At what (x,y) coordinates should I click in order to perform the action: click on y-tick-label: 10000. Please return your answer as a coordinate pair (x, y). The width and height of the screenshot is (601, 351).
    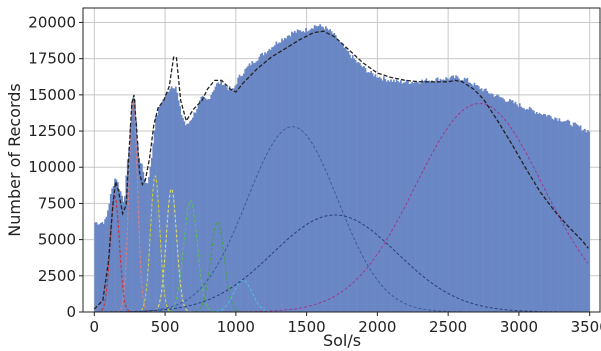
    Looking at the image, I should click on (52, 167).